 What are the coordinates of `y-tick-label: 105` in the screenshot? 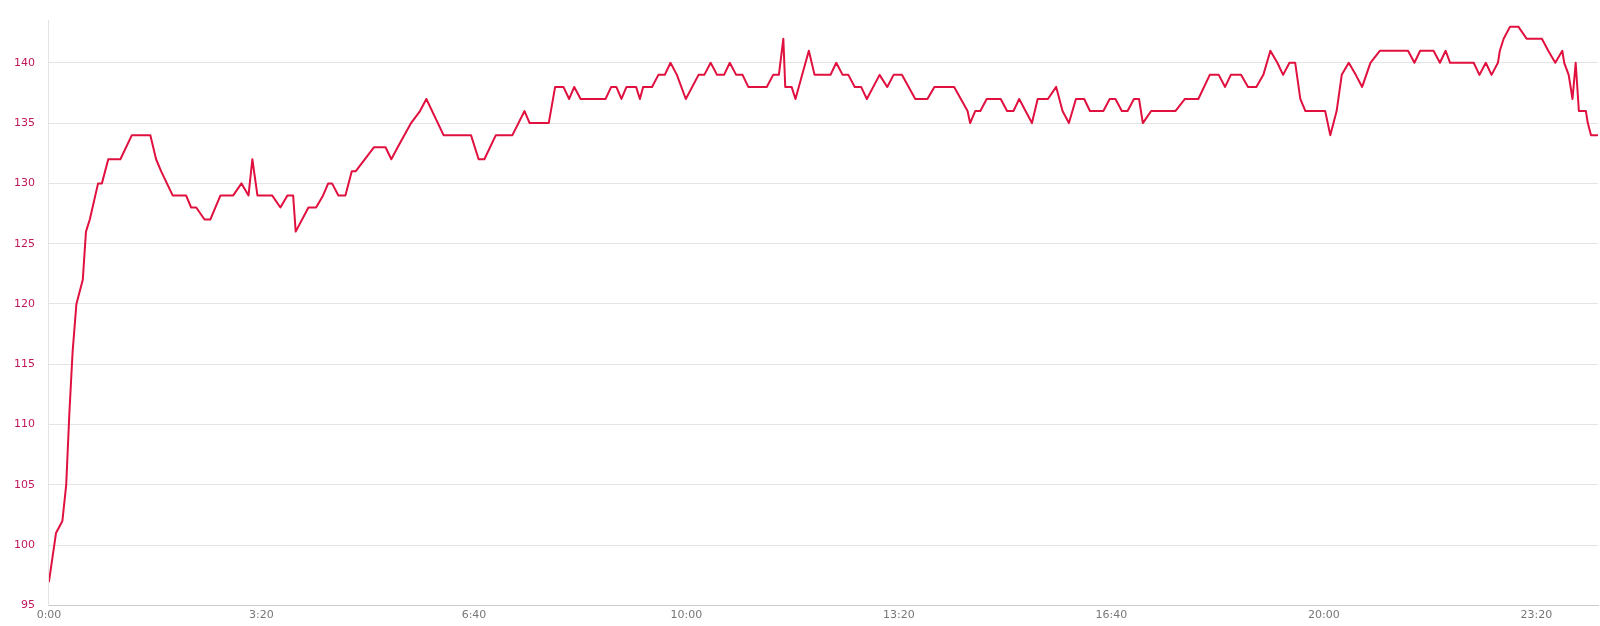 It's located at (24, 484).